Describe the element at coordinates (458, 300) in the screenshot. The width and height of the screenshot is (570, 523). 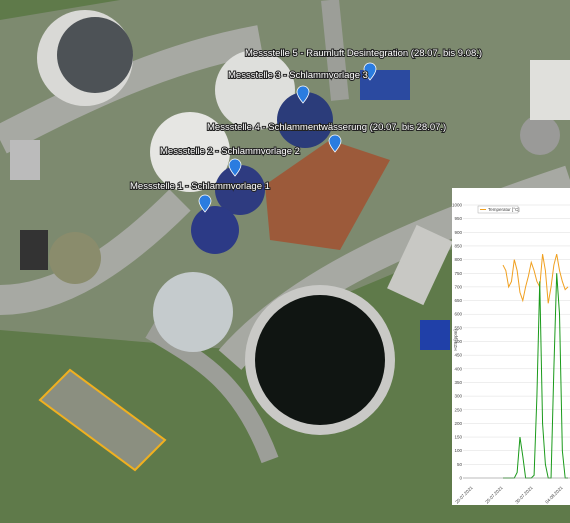
I see `y-tick-label: 650` at that location.